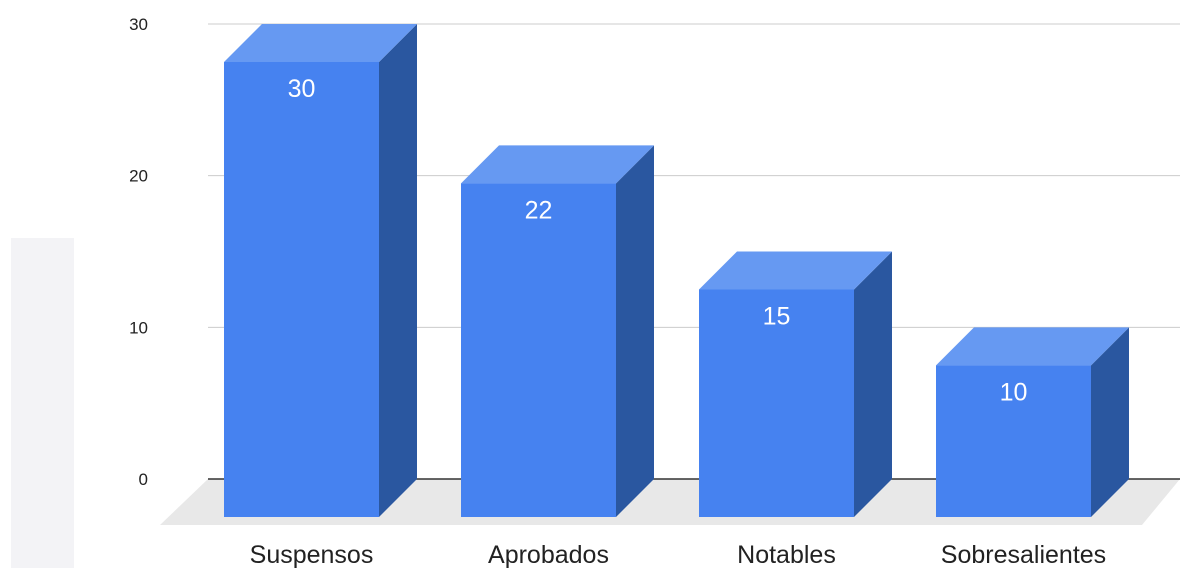  Describe the element at coordinates (42, 403) in the screenshot. I see `legend-placeholder-panel` at that location.